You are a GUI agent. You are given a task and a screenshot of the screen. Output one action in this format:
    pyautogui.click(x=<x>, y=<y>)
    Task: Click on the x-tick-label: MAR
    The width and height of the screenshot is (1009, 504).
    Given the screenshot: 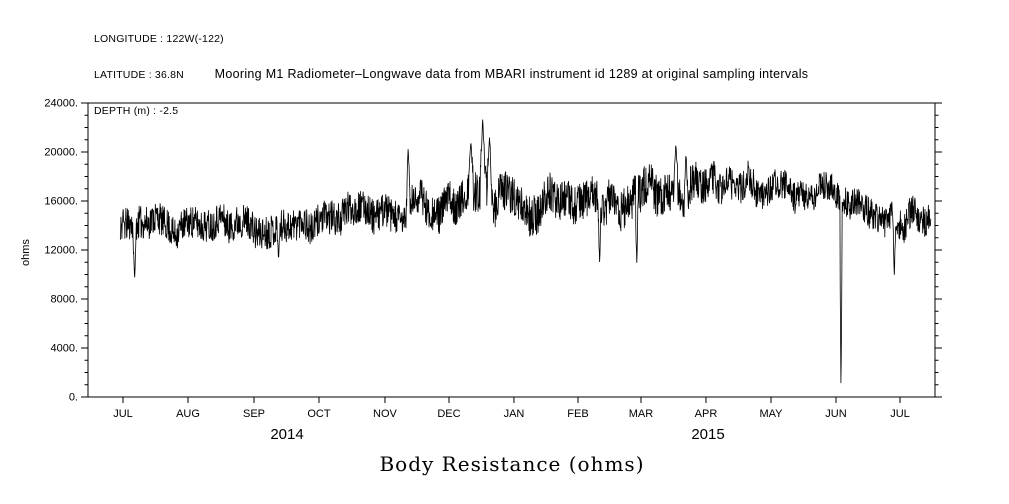 What is the action you would take?
    pyautogui.click(x=641, y=414)
    